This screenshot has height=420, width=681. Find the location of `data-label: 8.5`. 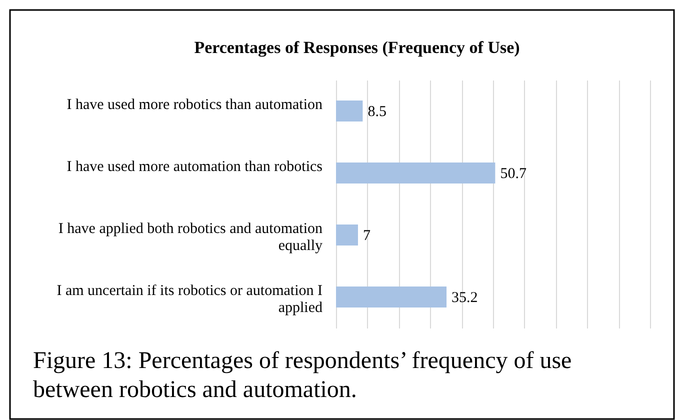

data-label: 8.5 is located at coordinates (377, 112).